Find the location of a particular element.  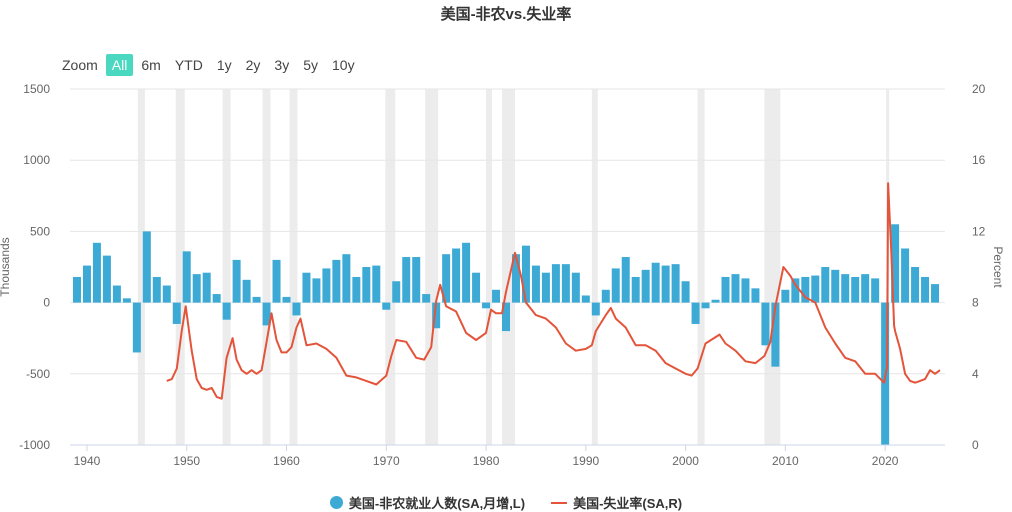

y-left-tick-label: 1000 is located at coordinates (36, 160).